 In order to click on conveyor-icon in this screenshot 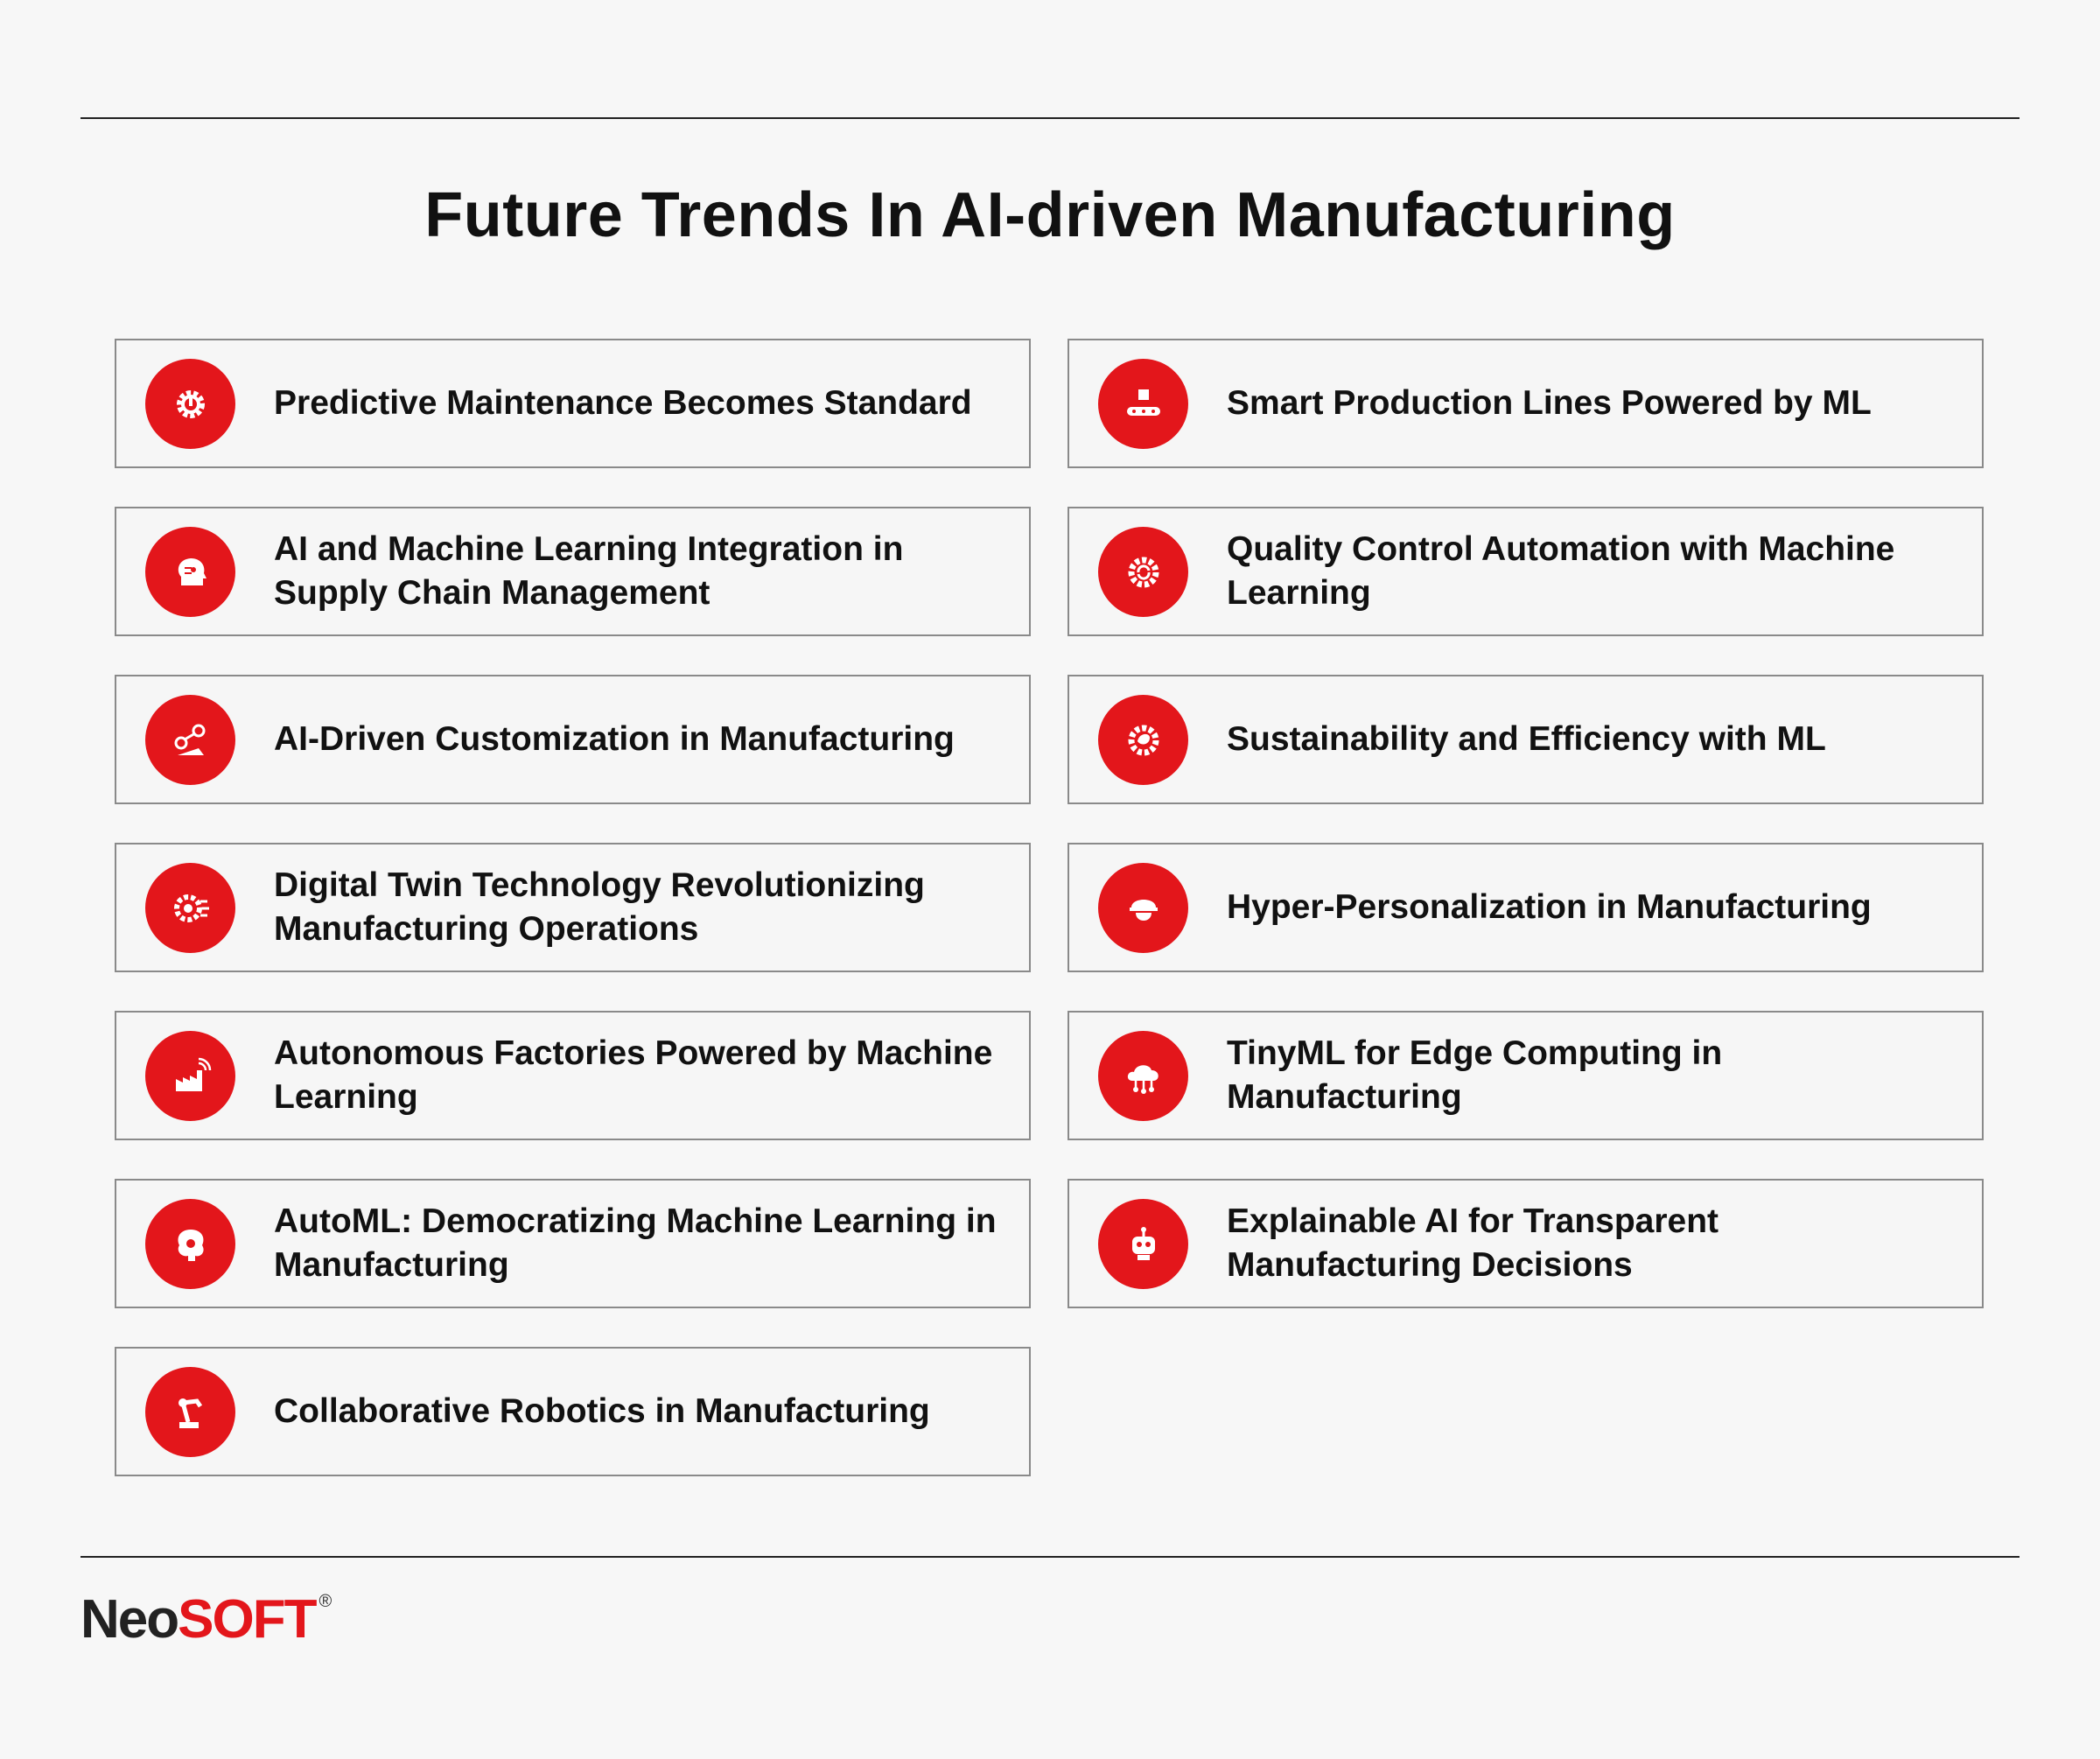, I will do `click(1143, 404)`.